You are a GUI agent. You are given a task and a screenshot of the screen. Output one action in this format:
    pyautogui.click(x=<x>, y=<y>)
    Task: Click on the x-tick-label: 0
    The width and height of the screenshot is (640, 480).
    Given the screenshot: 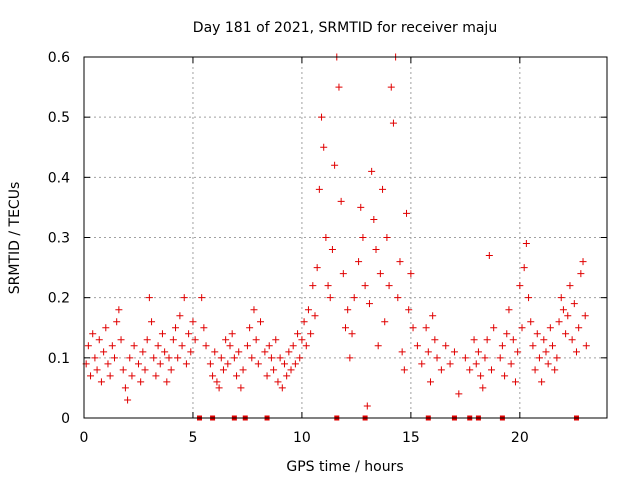 What is the action you would take?
    pyautogui.click(x=84, y=438)
    